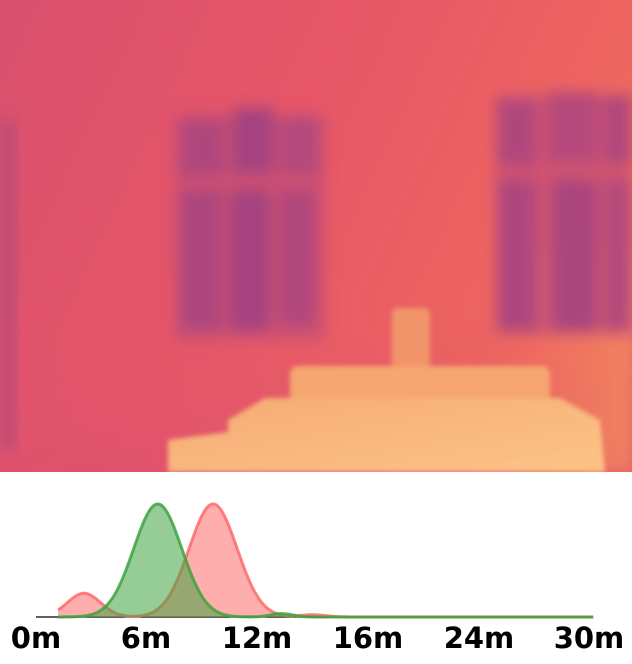 Image resolution: width=632 pixels, height=664 pixels. Describe the element at coordinates (8, 285) in the screenshot. I see `depth-left-edge` at that location.